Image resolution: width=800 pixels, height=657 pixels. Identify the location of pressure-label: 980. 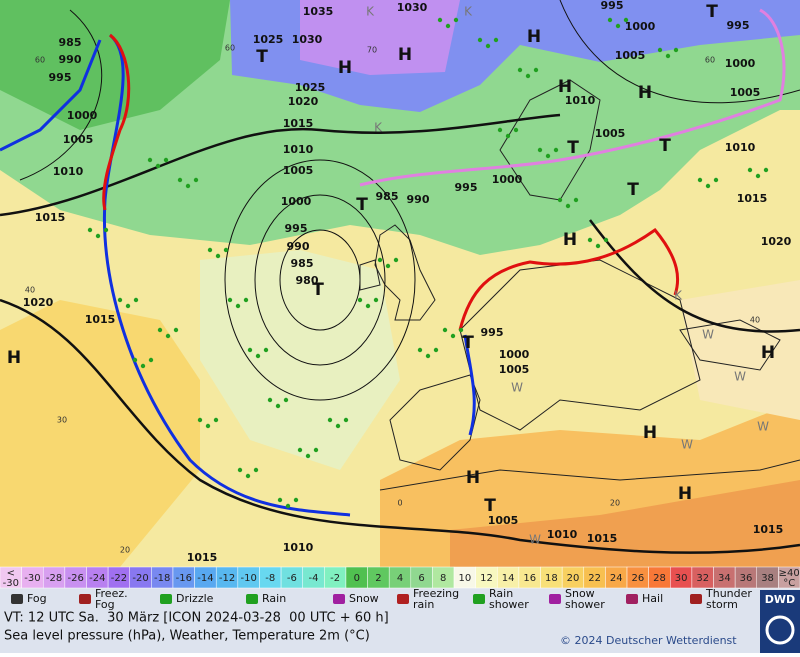
(307, 280).